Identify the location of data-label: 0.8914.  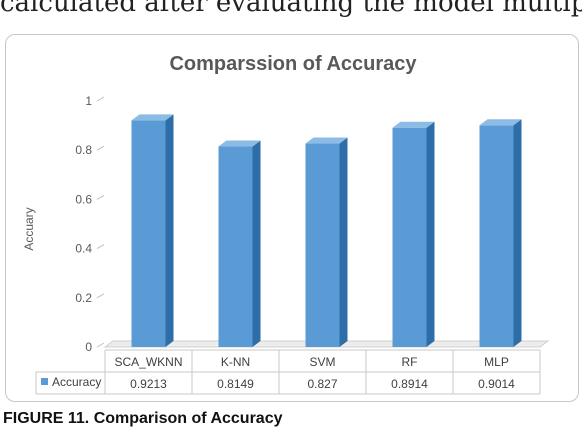
(409, 384).